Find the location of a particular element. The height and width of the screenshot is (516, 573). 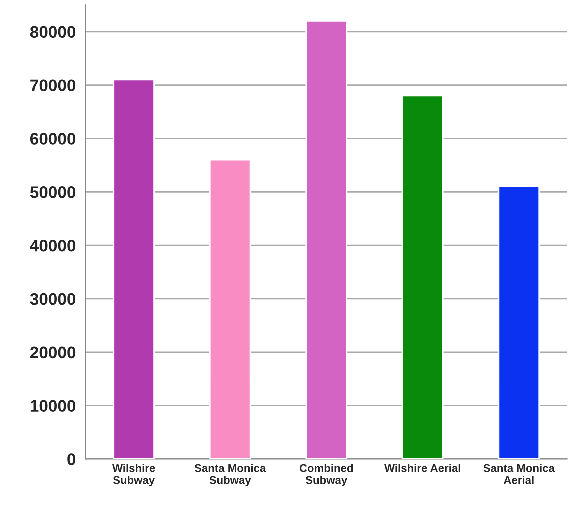

y-tick-label: 0 is located at coordinates (72, 460).